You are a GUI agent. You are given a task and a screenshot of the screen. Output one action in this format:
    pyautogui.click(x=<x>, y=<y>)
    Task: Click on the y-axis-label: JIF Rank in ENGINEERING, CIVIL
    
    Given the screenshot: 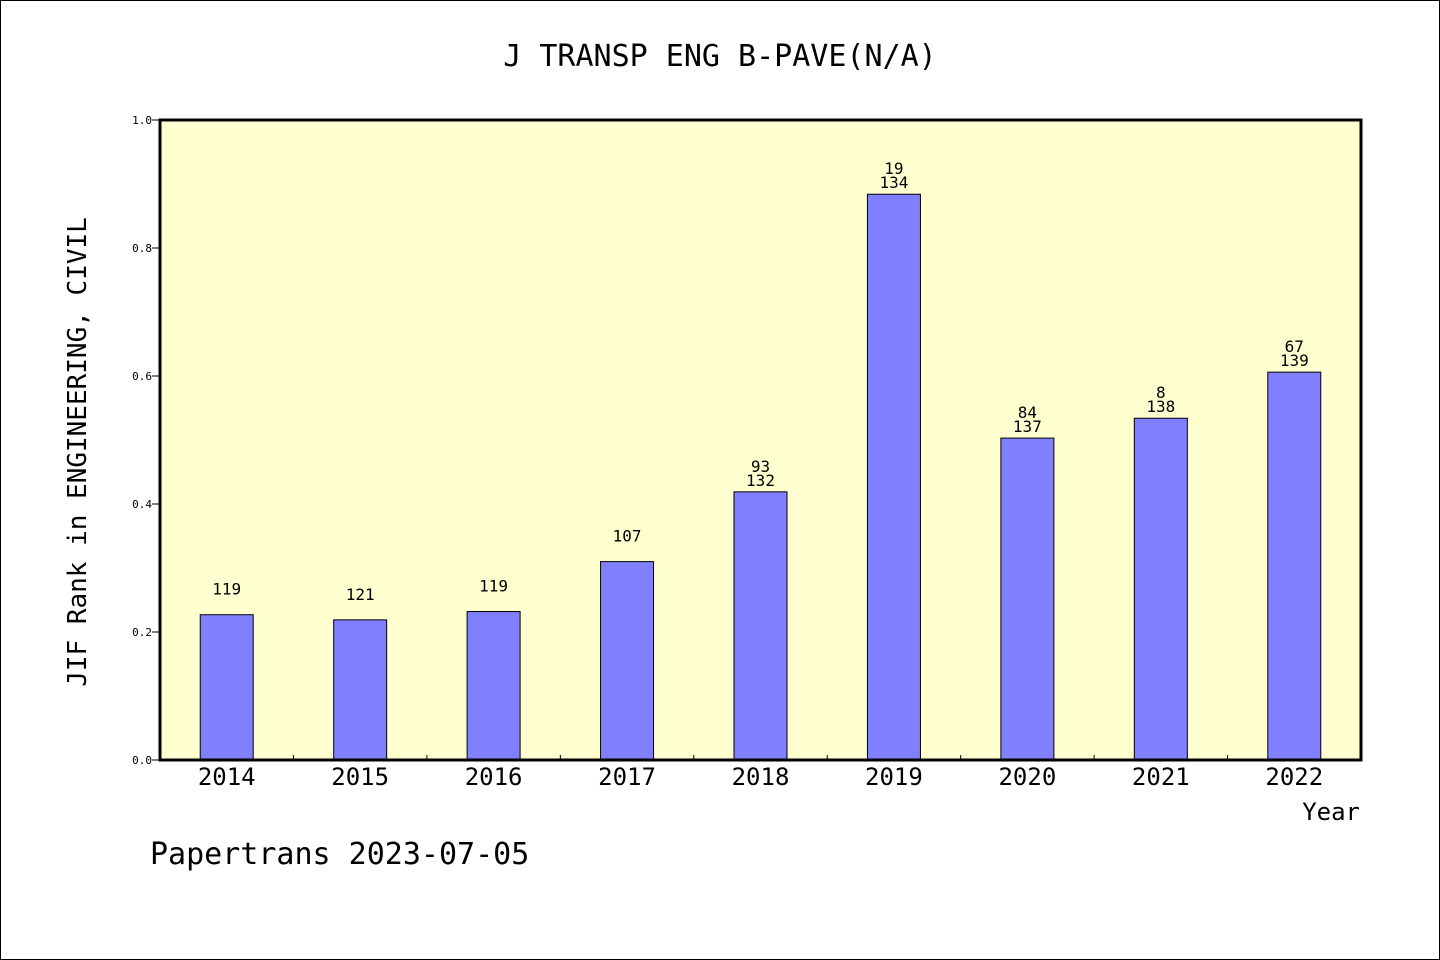 What is the action you would take?
    pyautogui.click(x=78, y=452)
    